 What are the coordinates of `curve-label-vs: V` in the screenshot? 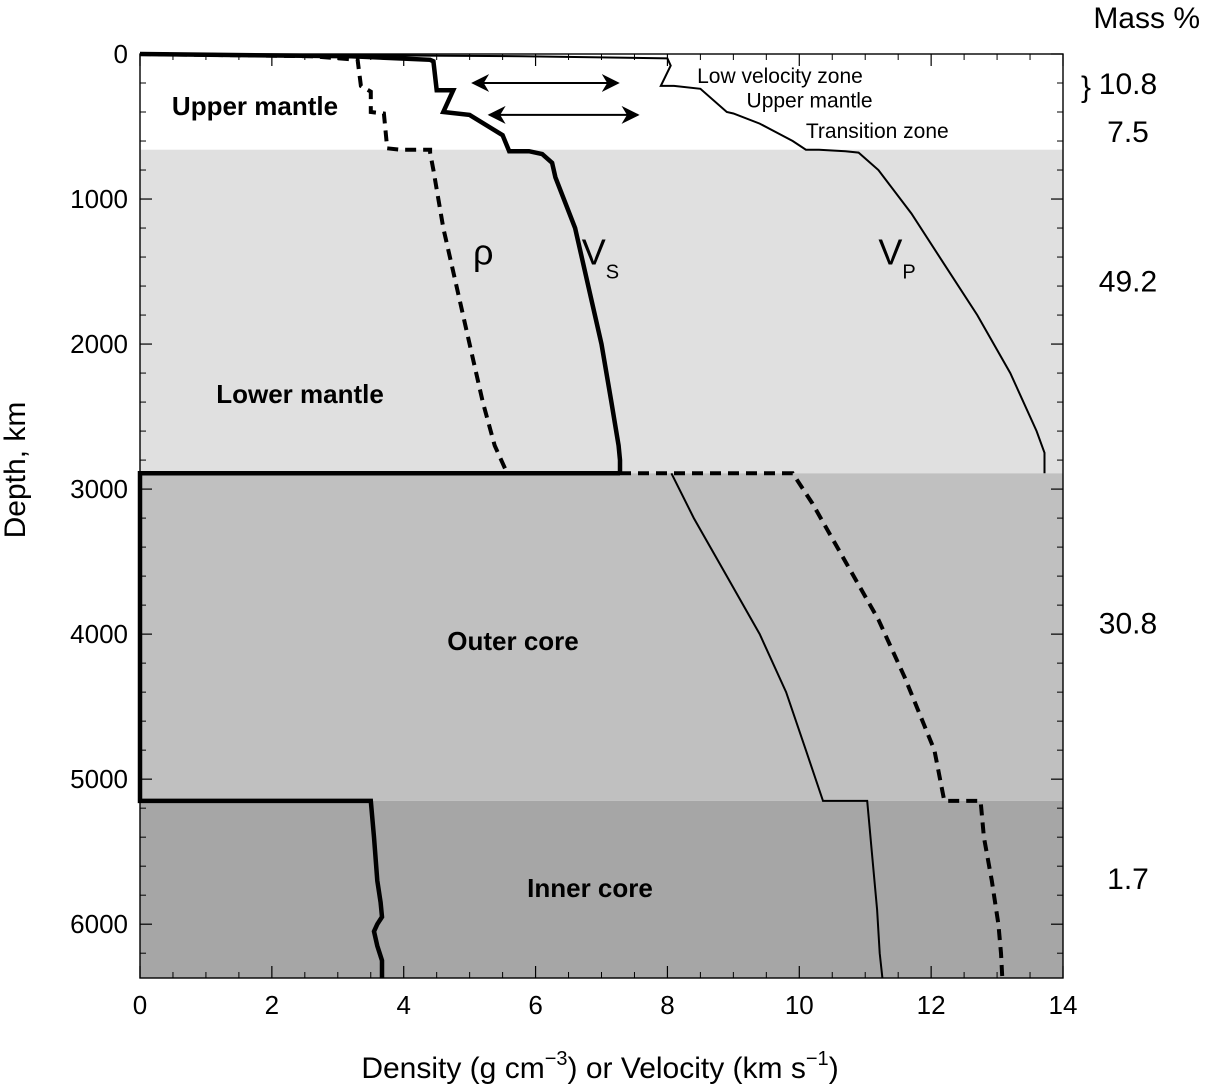 It's located at (594, 251).